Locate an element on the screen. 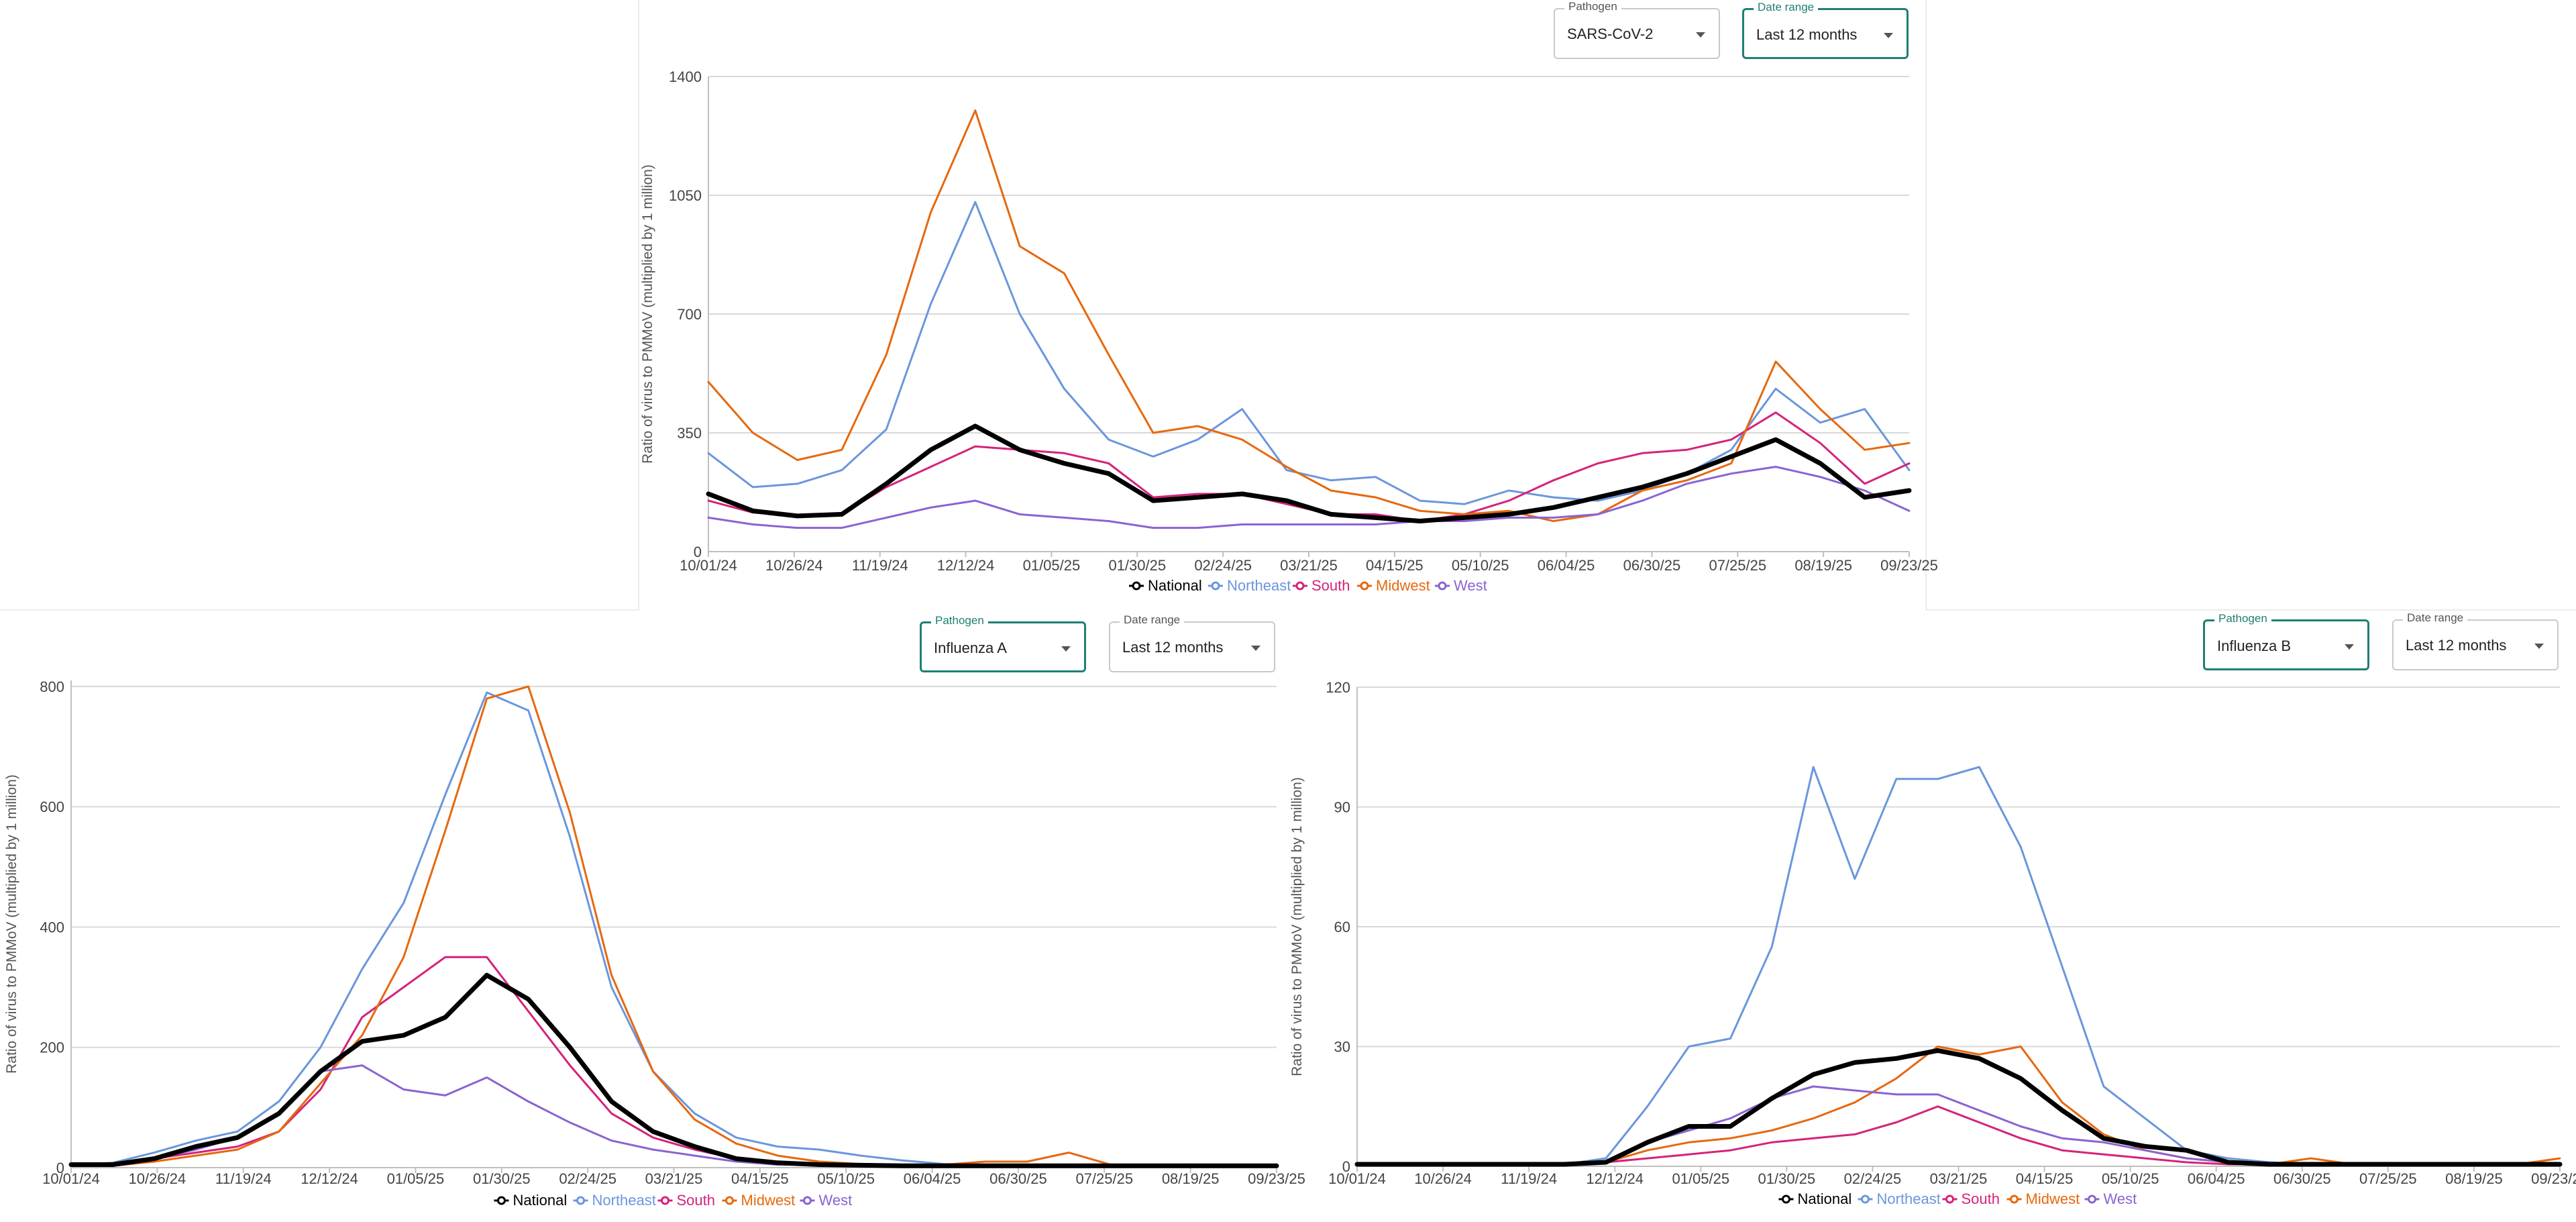 This screenshot has height=1222, width=2576. pathogen-select: Pathogen Influenza B is located at coordinates (2286, 641).